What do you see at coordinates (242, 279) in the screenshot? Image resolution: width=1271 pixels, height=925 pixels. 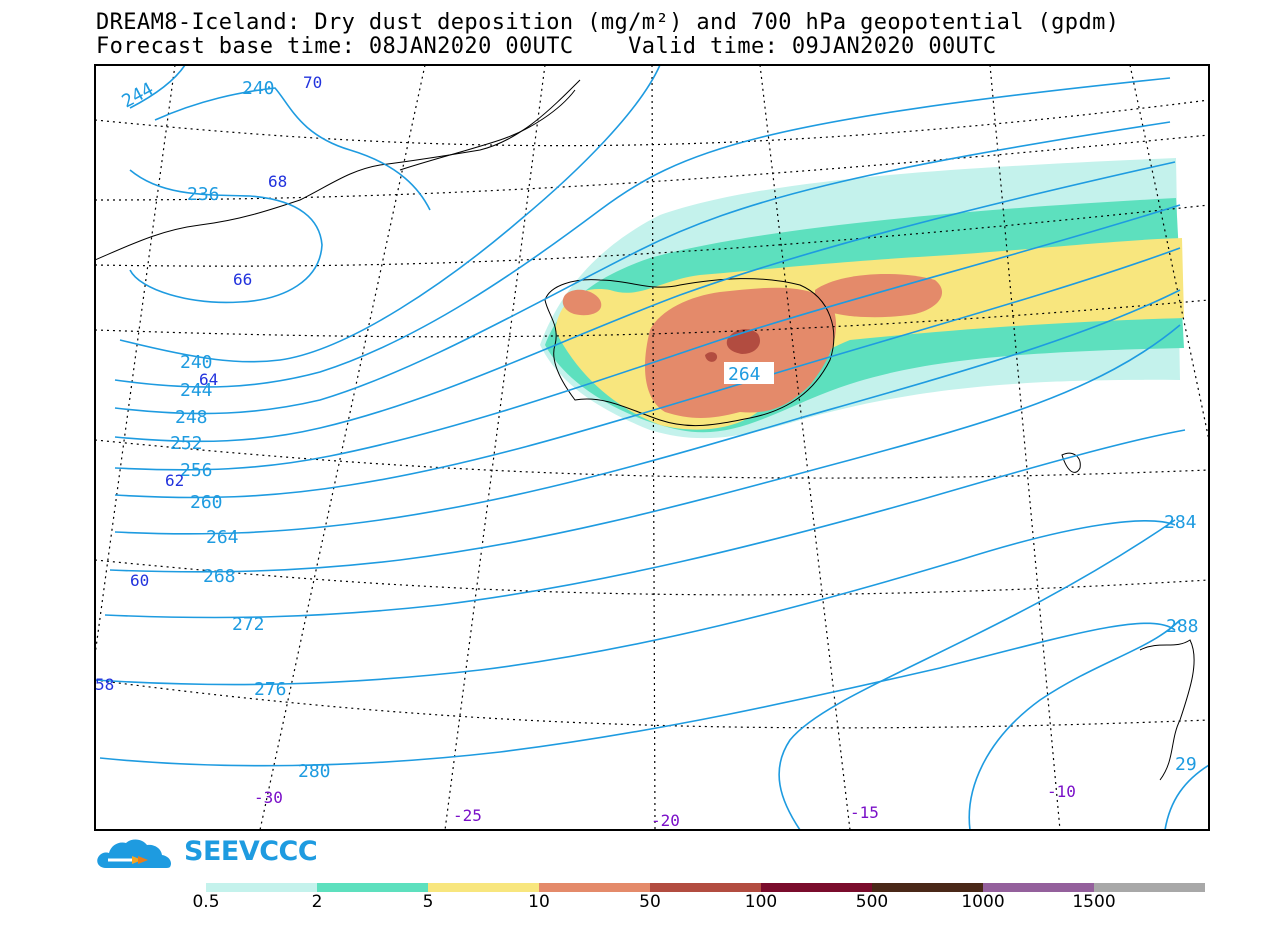 I see `latitude-label: 66` at bounding box center [242, 279].